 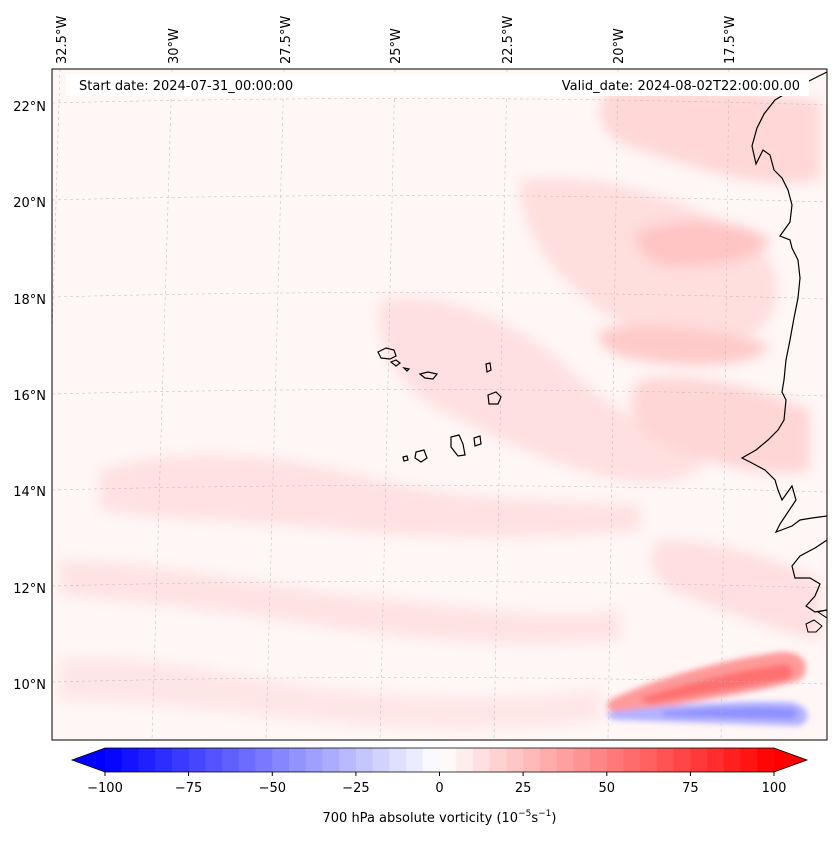 What do you see at coordinates (458, 445) in the screenshot?
I see `island-santiago` at bounding box center [458, 445].